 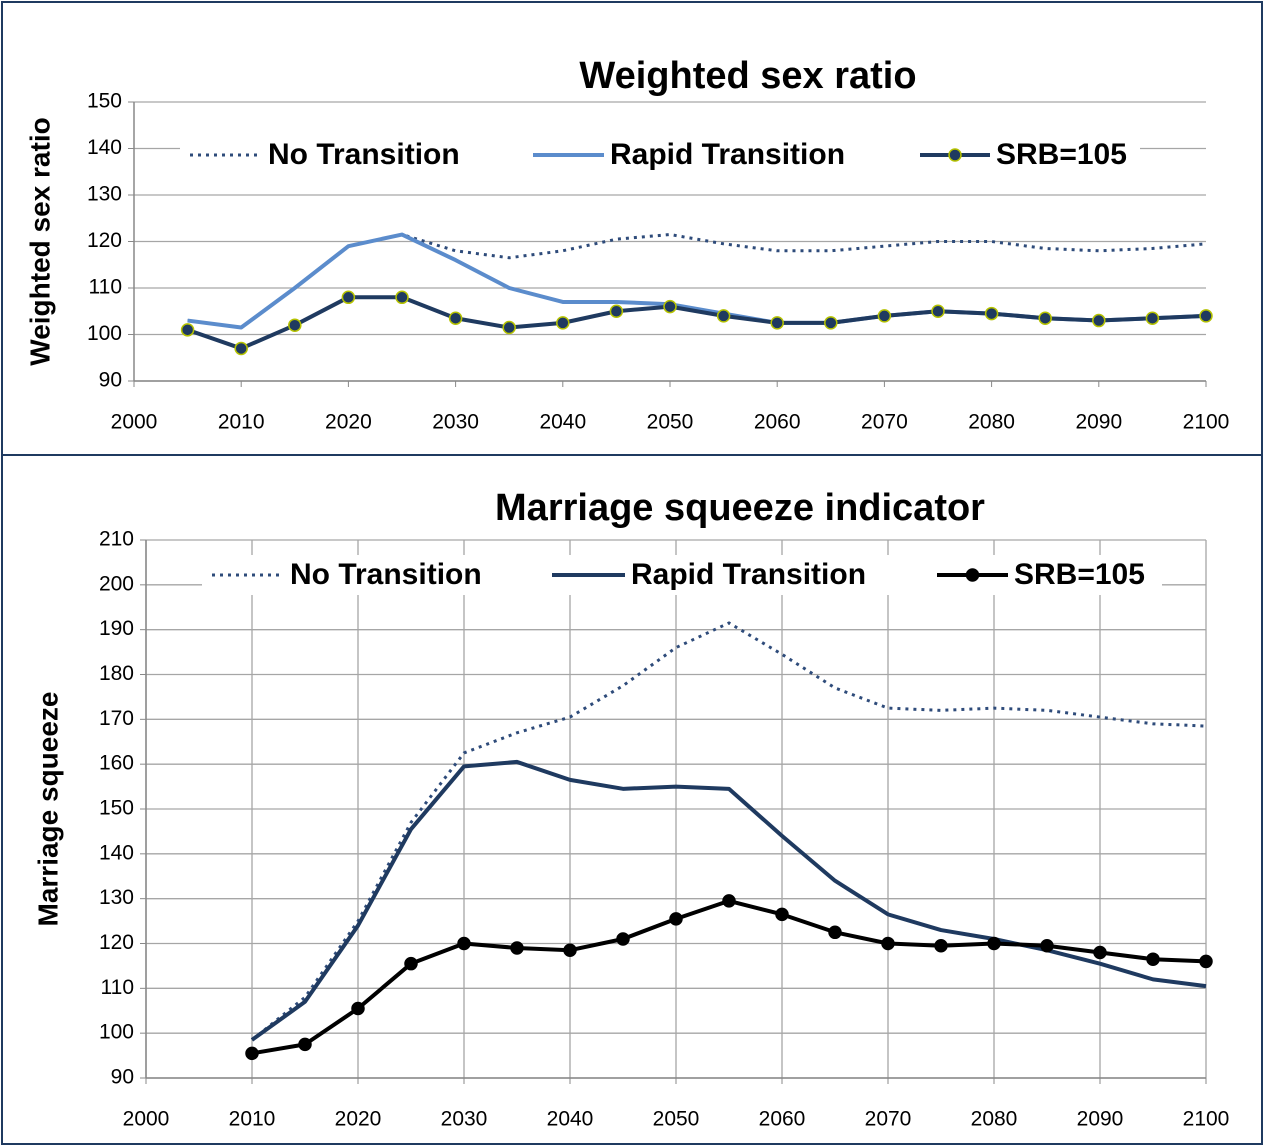 I want to click on series-line, so click(x=696, y=323).